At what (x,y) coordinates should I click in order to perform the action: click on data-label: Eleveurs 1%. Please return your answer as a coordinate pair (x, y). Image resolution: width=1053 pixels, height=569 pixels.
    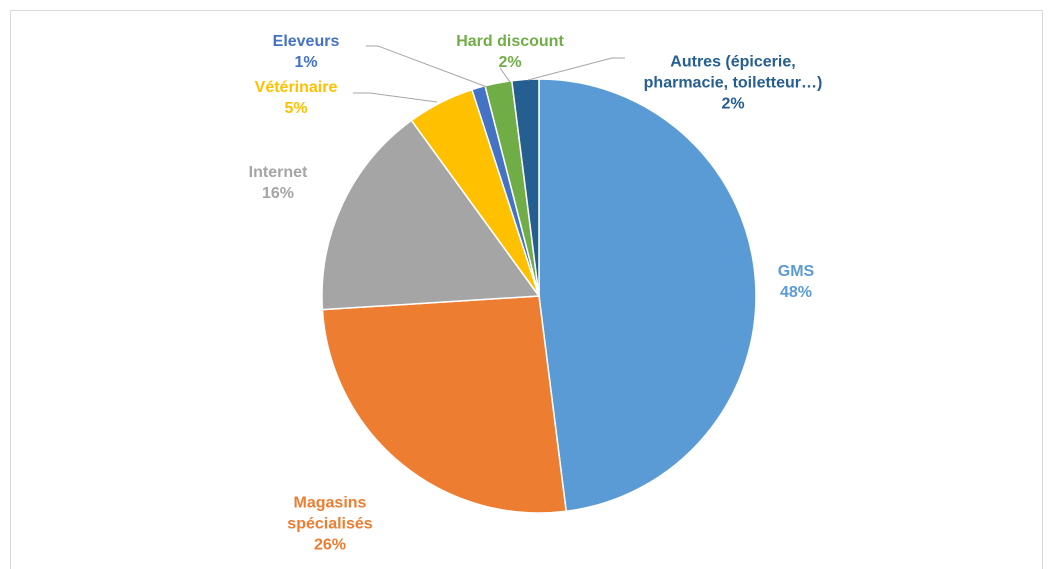
    Looking at the image, I should click on (306, 52).